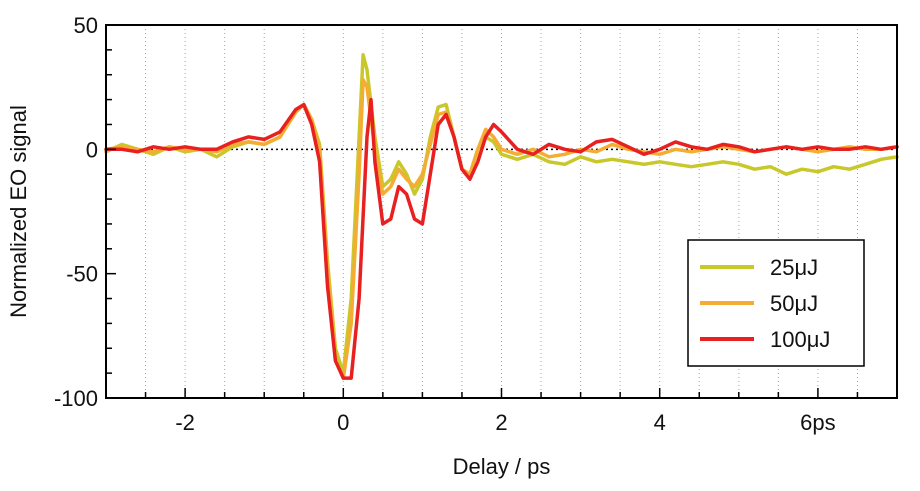 The height and width of the screenshot is (491, 920). Describe the element at coordinates (82, 274) in the screenshot. I see `y-tick-label: -50` at that location.